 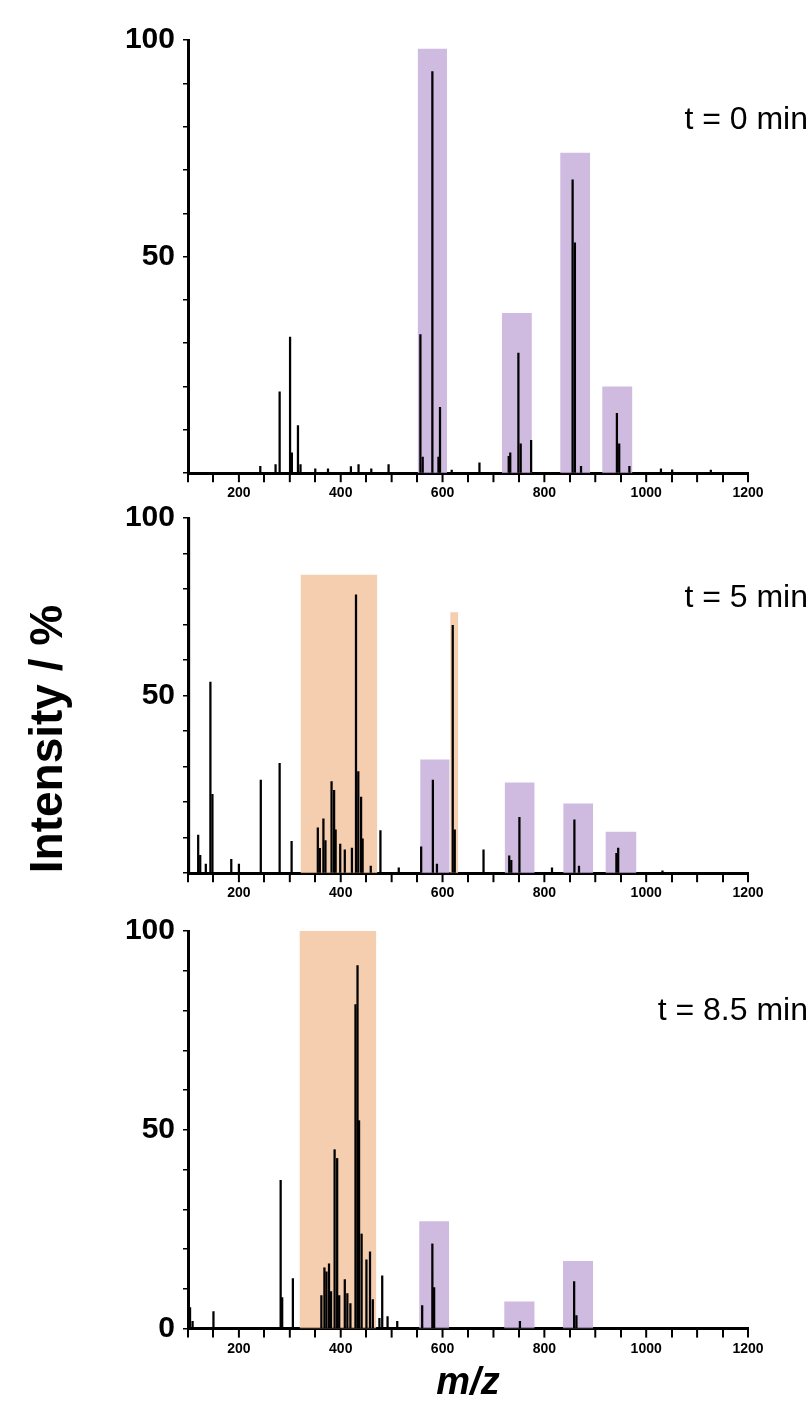 What do you see at coordinates (746, 117) in the screenshot?
I see `annotation: t = 0 min` at bounding box center [746, 117].